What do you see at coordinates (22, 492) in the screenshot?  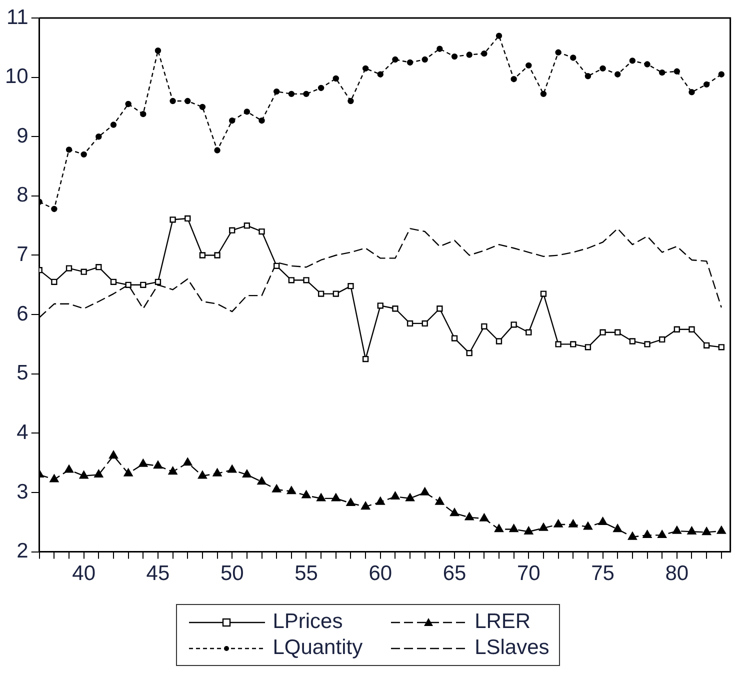 I see `y-tick-label: 3` at bounding box center [22, 492].